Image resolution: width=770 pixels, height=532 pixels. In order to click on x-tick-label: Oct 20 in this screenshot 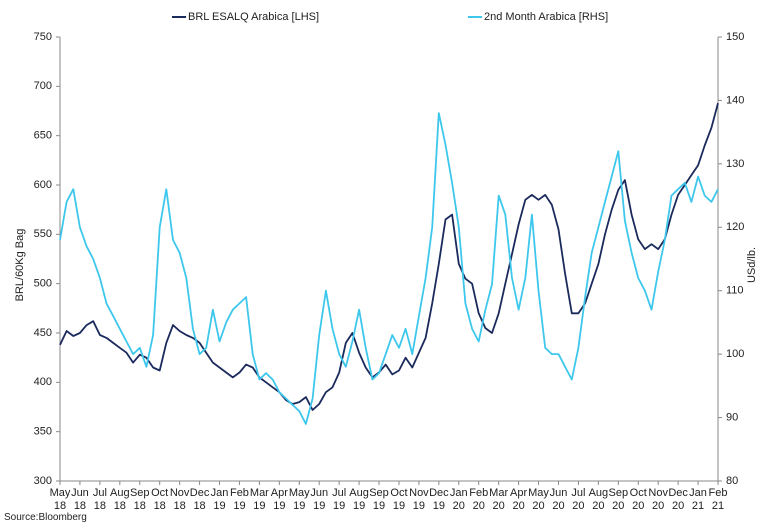, I will do `click(638, 499)`.